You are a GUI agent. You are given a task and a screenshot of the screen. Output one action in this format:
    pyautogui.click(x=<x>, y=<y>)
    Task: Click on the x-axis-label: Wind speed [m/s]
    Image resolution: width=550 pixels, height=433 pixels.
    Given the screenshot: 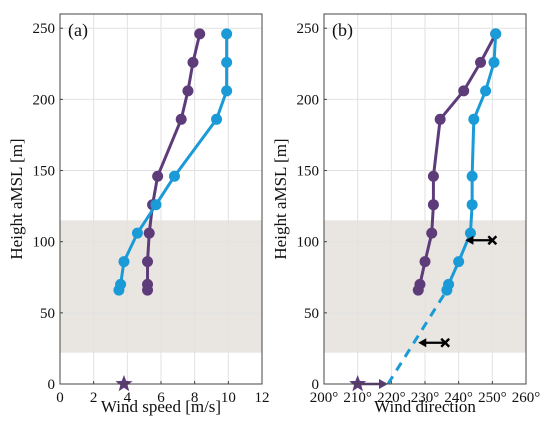 What is the action you would take?
    pyautogui.click(x=161, y=406)
    